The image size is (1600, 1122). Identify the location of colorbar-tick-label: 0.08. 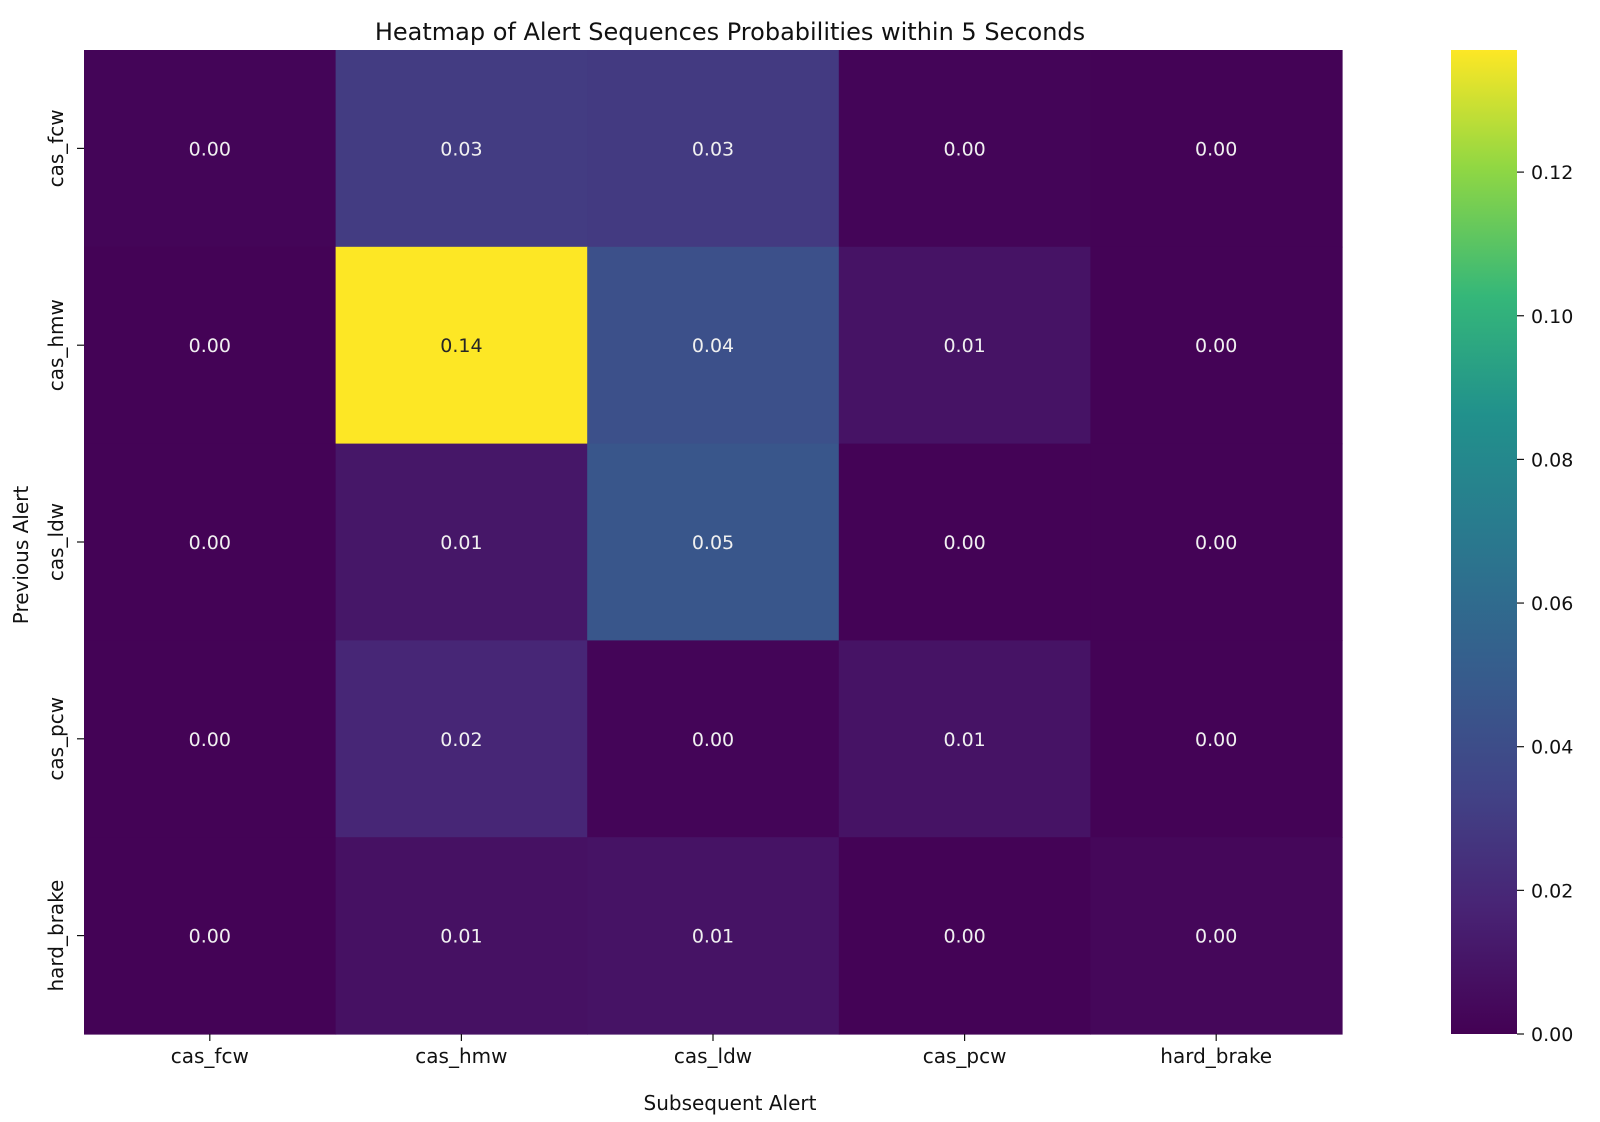
(1552, 460).